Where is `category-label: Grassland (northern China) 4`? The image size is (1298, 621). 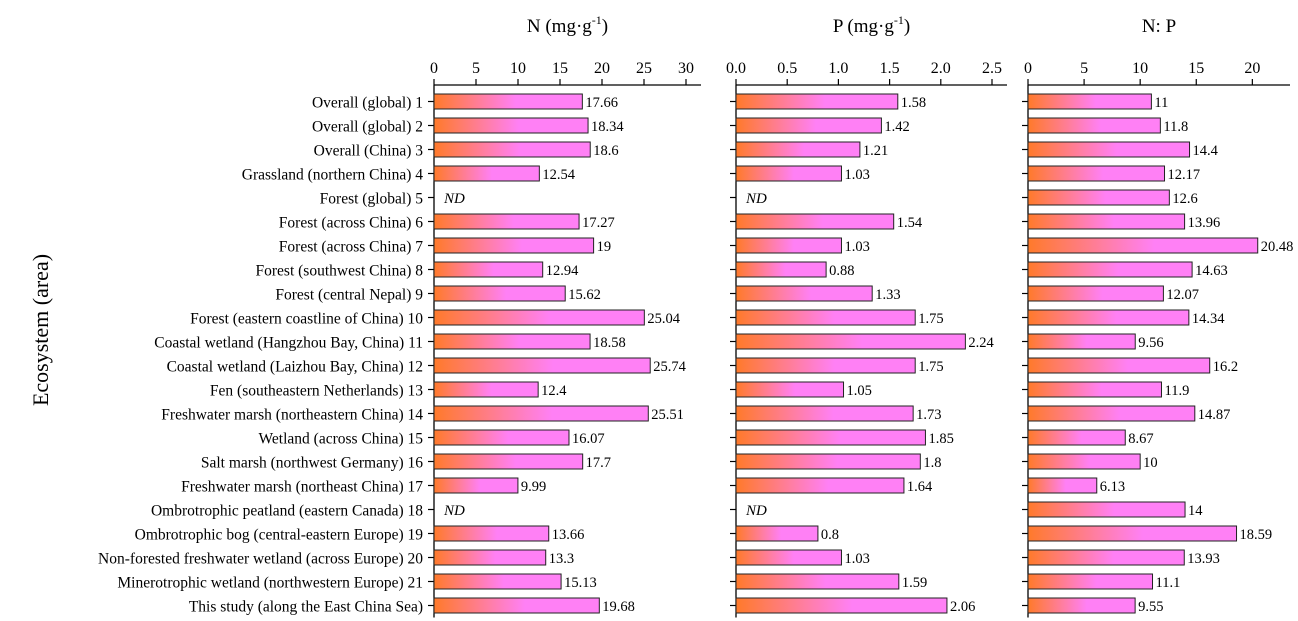 category-label: Grassland (northern China) 4 is located at coordinates (332, 175).